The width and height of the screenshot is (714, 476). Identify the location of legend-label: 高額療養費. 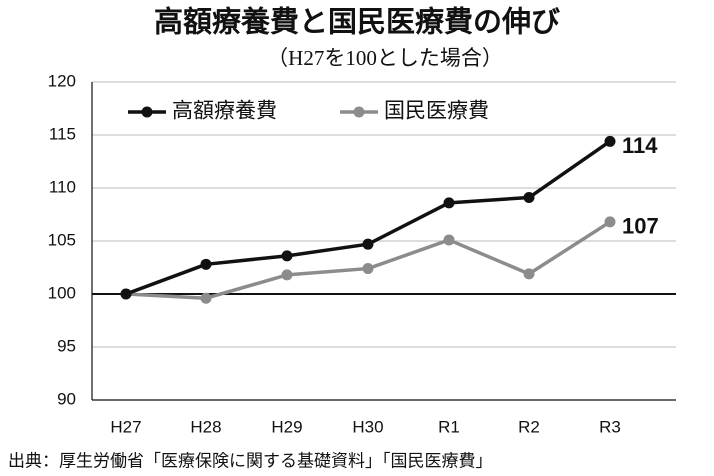
(224, 111).